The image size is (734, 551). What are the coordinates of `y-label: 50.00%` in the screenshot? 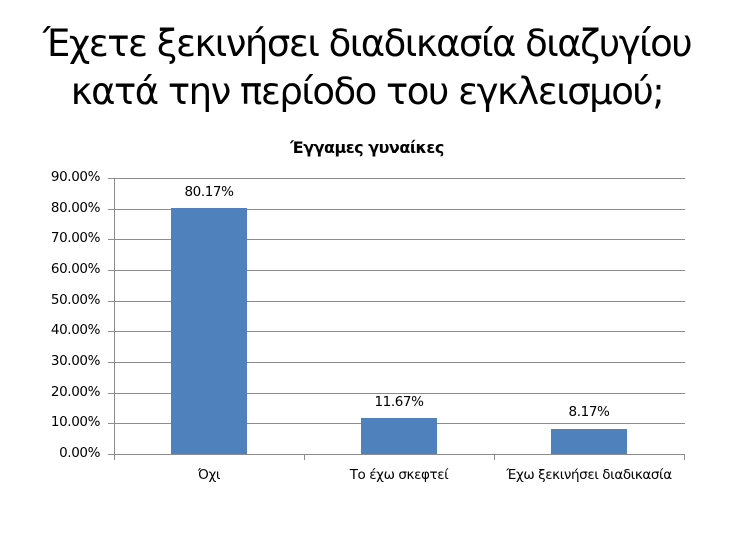 It's located at (75, 299).